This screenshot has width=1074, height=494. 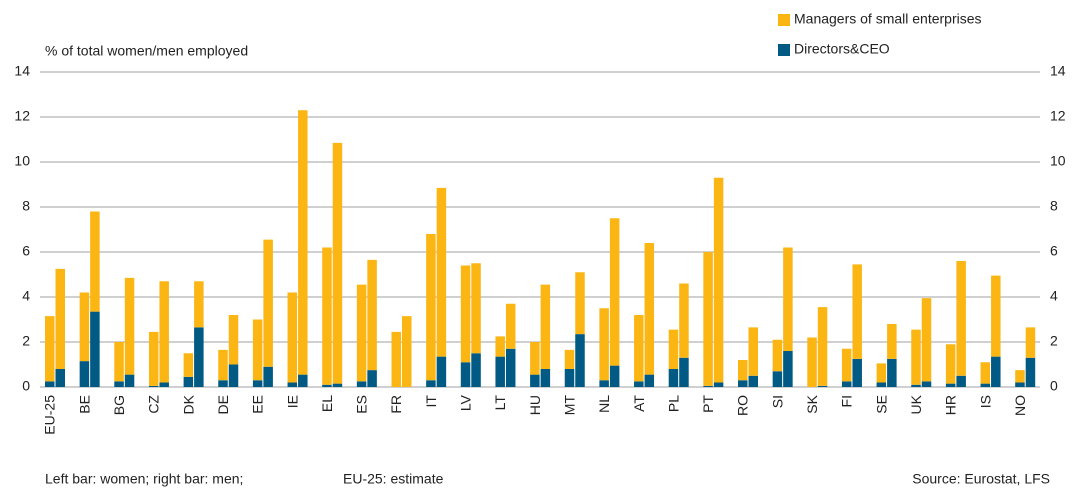 What do you see at coordinates (985, 401) in the screenshot?
I see `x-tick-label: IS` at bounding box center [985, 401].